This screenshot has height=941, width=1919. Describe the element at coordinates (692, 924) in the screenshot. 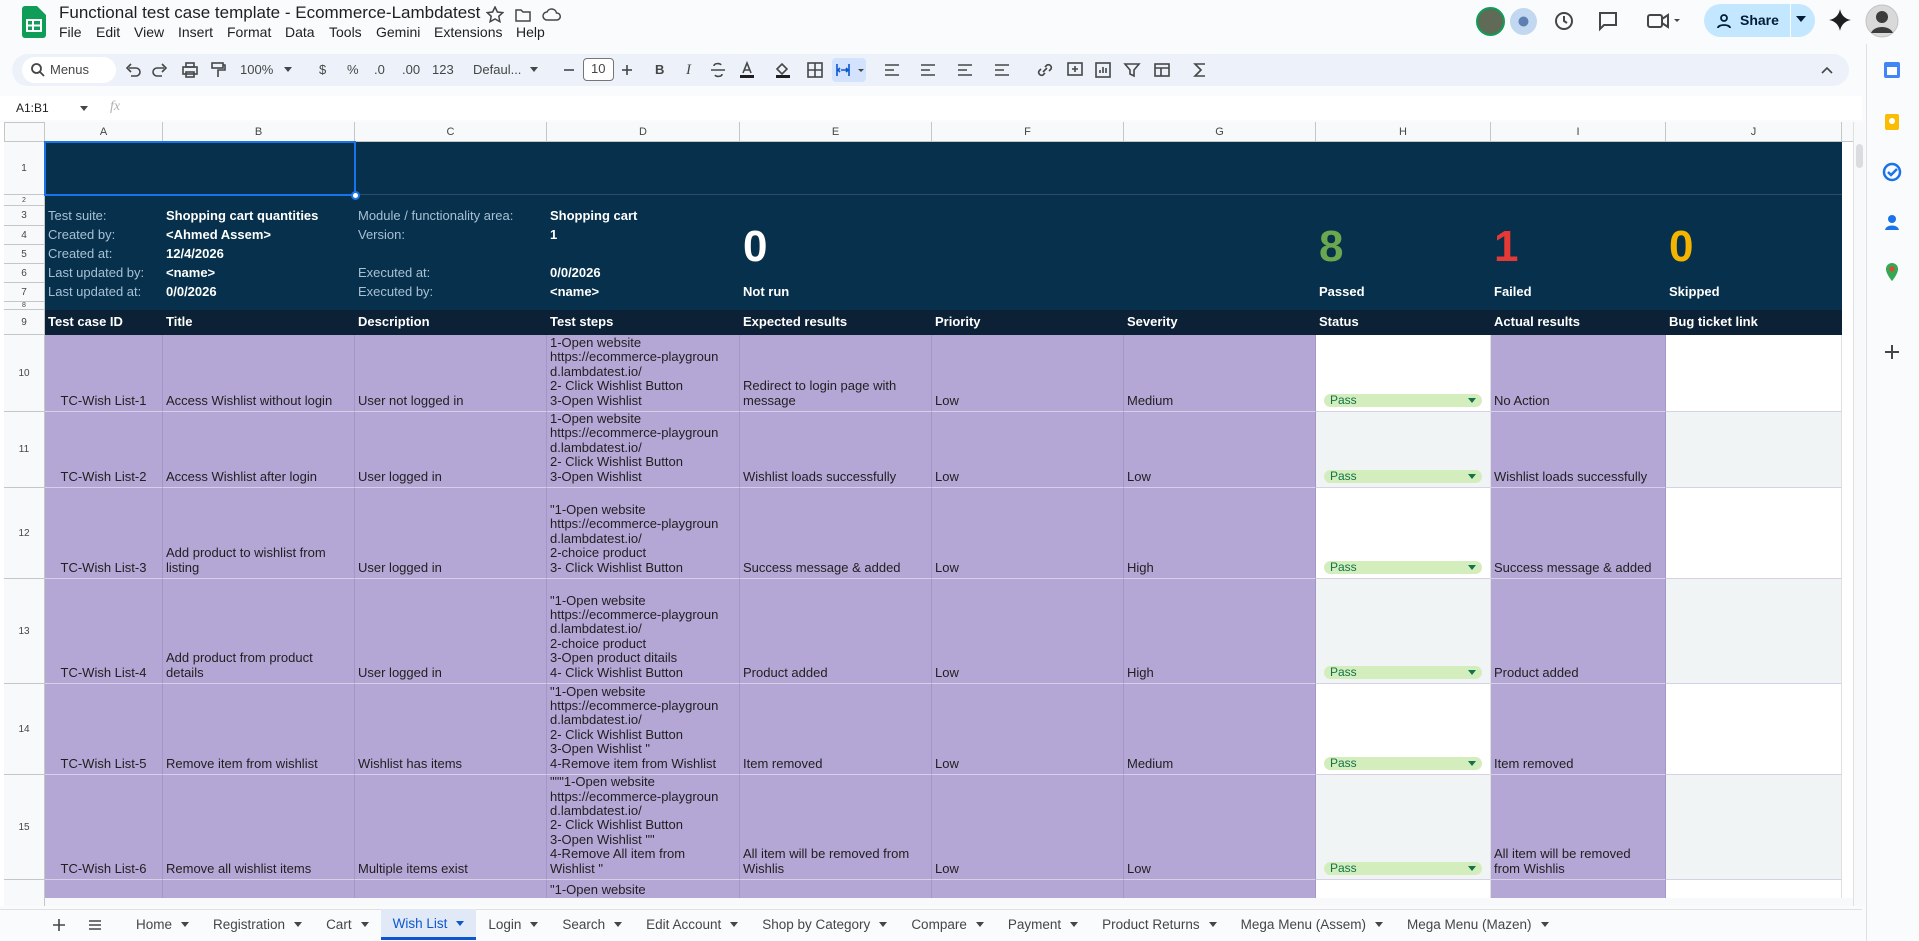

I see `sheet-tab: Edit Account` at that location.